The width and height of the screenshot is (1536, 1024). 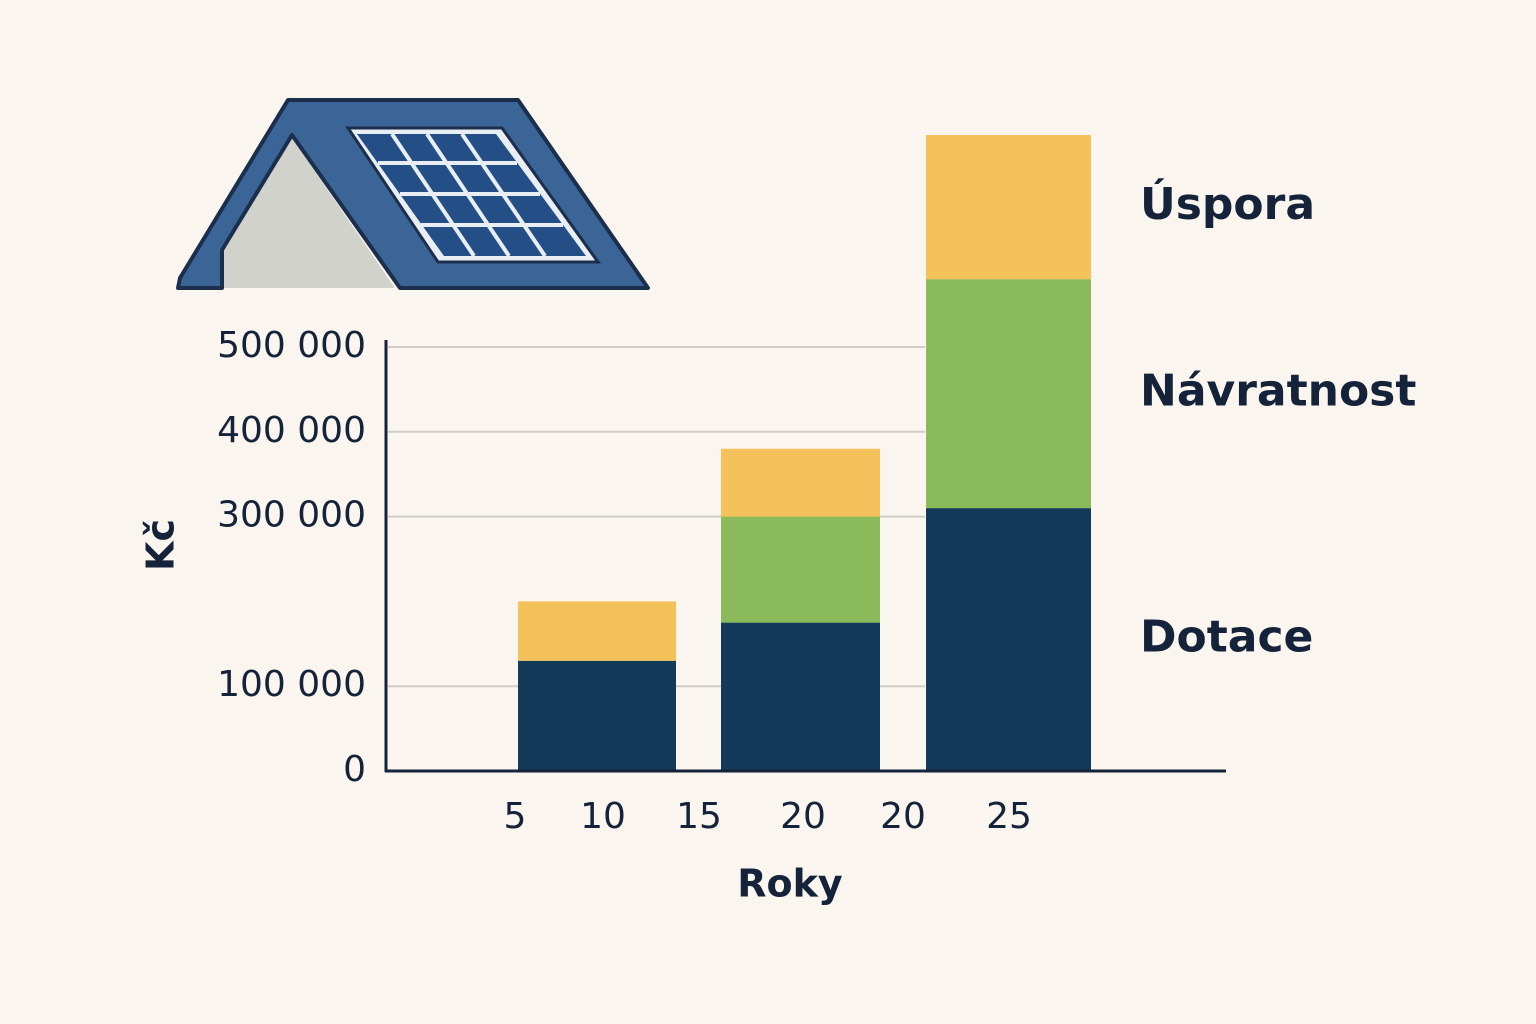 I want to click on legend-label: Návratnost, so click(x=1278, y=391).